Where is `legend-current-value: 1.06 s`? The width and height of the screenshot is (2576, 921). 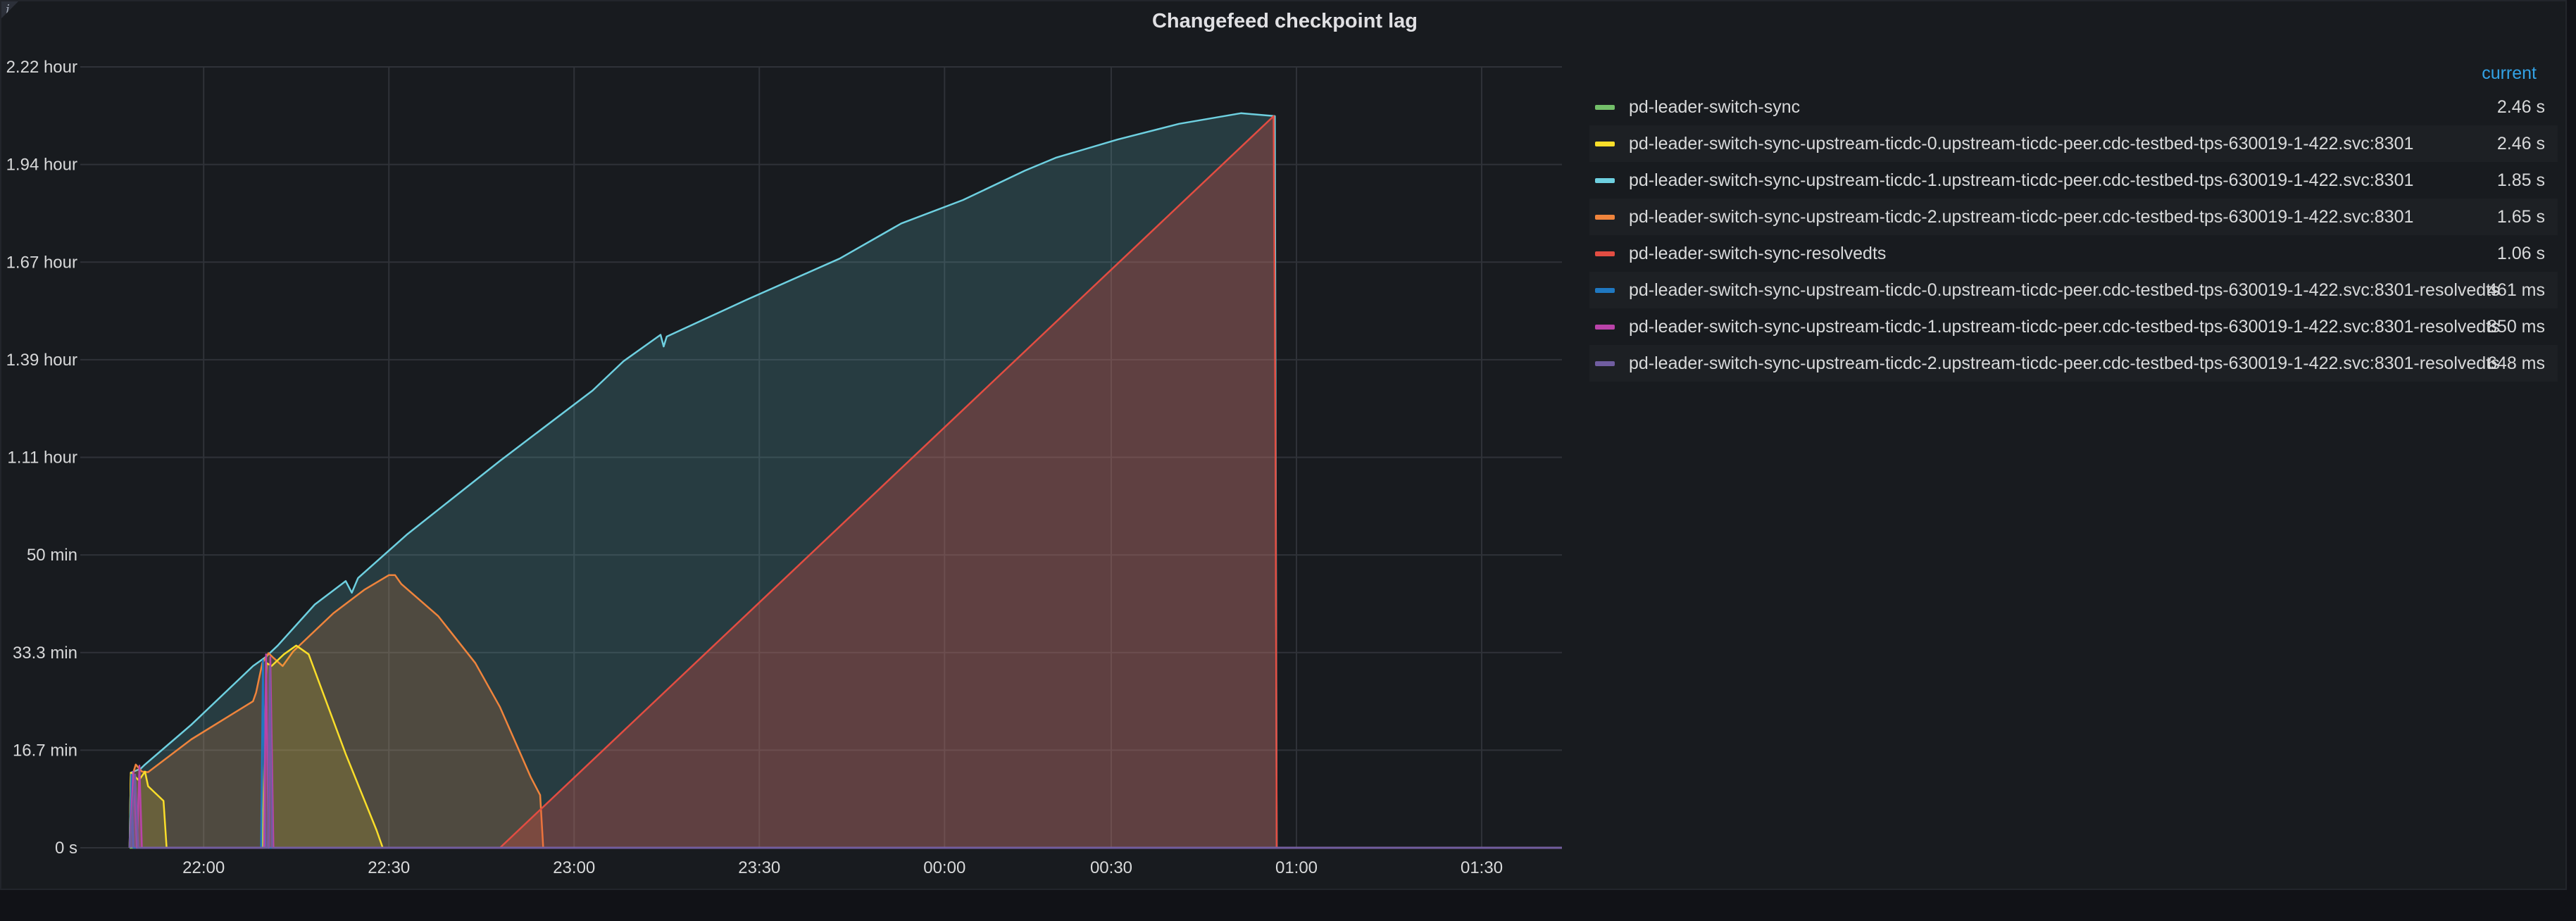 legend-current-value: 1.06 s is located at coordinates (2520, 253).